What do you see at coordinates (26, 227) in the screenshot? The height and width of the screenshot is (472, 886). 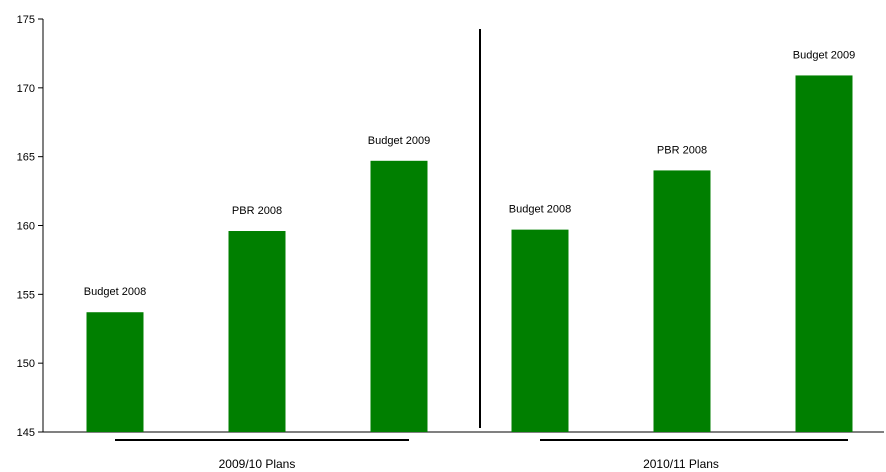 I see `y-tick-label: 160` at bounding box center [26, 227].